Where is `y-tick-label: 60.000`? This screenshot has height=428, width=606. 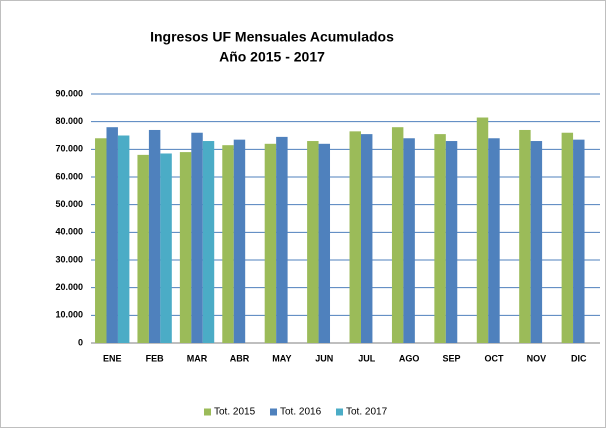
y-tick-label: 60.000 is located at coordinates (69, 176).